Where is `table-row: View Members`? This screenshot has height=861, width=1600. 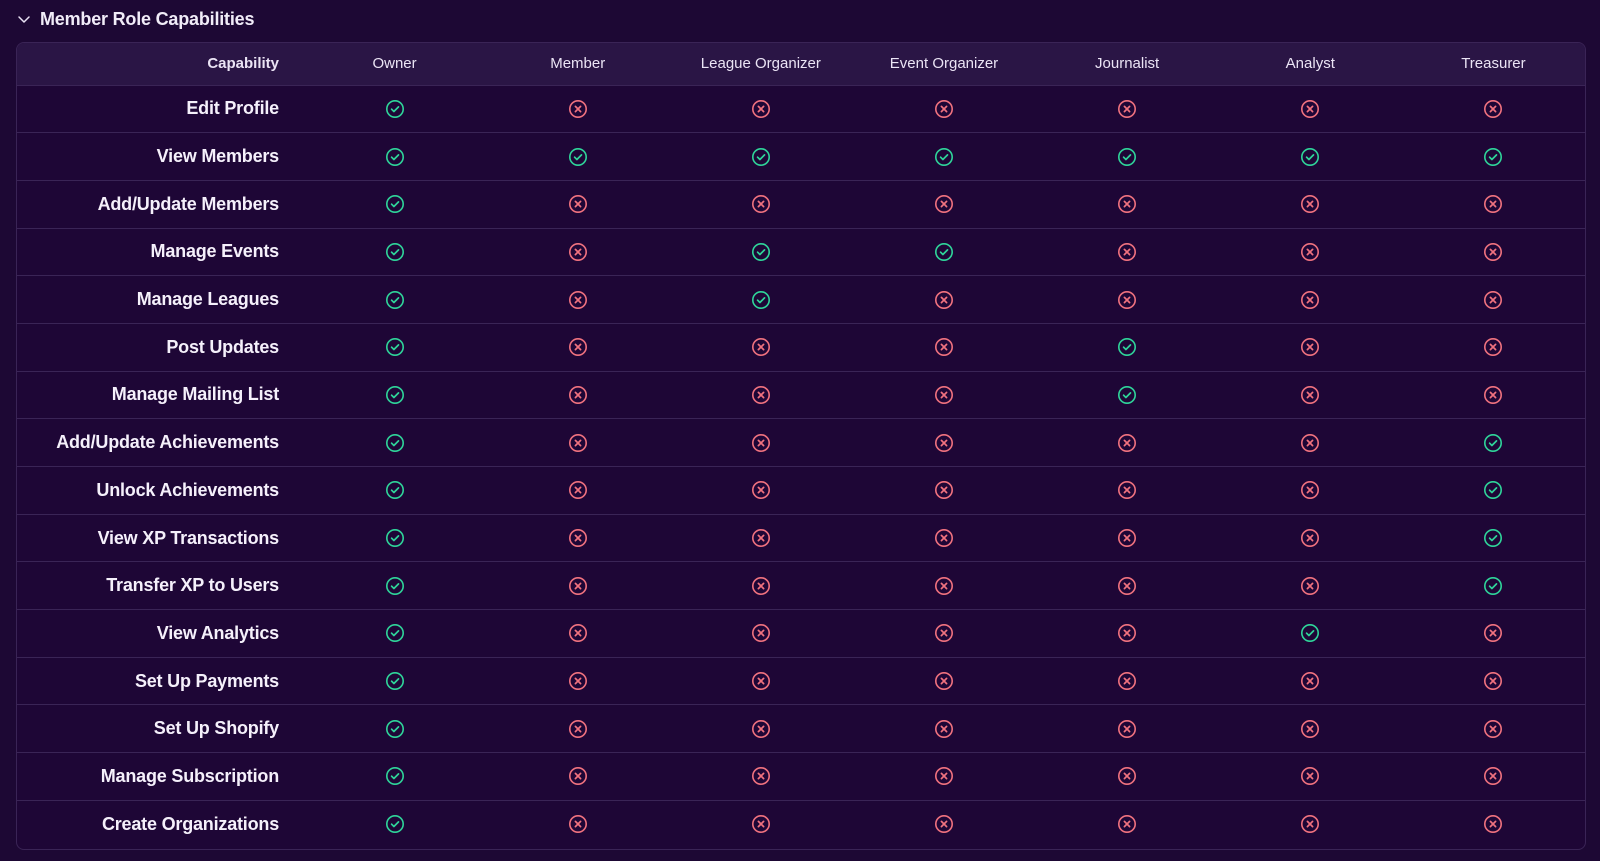
table-row: View Members is located at coordinates (801, 156).